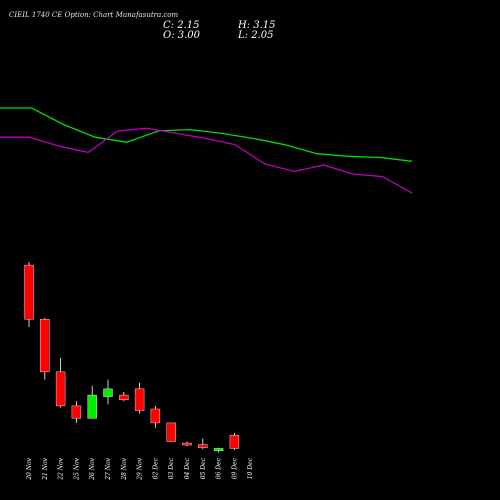 This screenshot has width=500, height=500. Describe the element at coordinates (155, 468) in the screenshot. I see `x-tick-label: 02 Dec` at that location.